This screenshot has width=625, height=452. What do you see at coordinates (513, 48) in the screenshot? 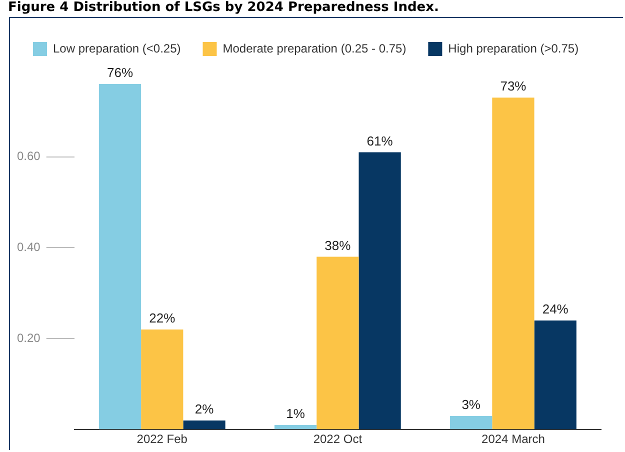
I see `legend-label: High preparation (>0.75)` at bounding box center [513, 48].